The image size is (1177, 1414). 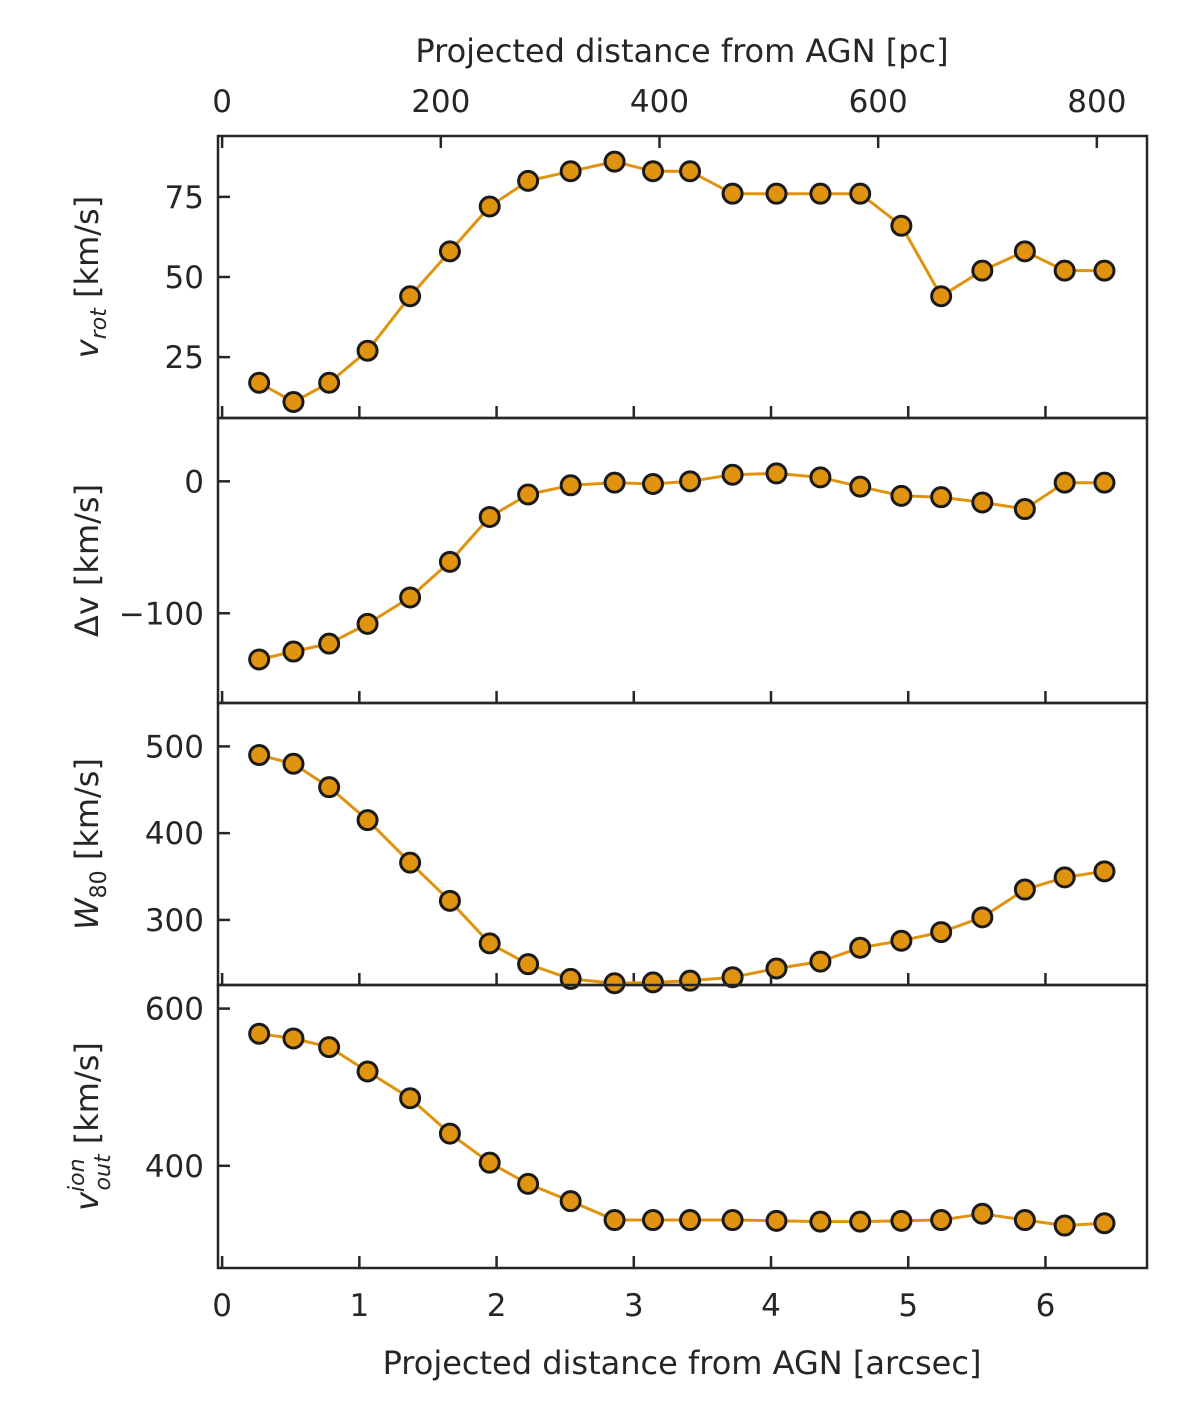 What do you see at coordinates (682, 1363) in the screenshot?
I see `bottom-axis-label: Projected distance from AGN [arcsec]` at bounding box center [682, 1363].